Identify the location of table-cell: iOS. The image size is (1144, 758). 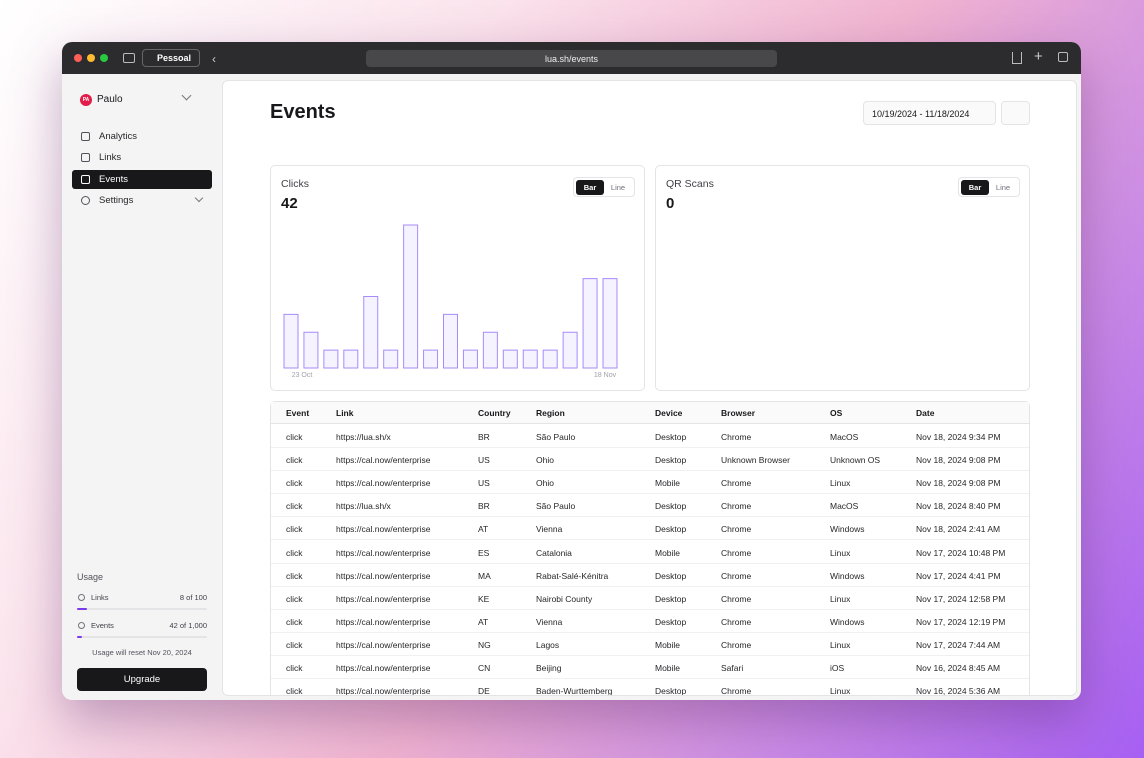
(837, 668).